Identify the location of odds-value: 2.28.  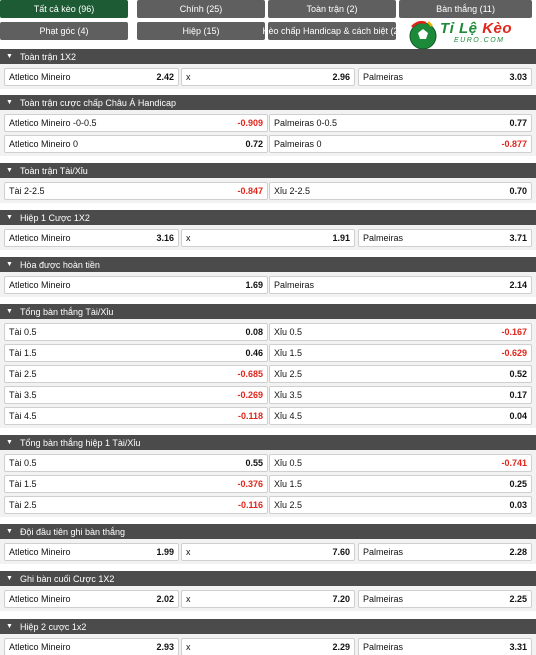
(518, 552).